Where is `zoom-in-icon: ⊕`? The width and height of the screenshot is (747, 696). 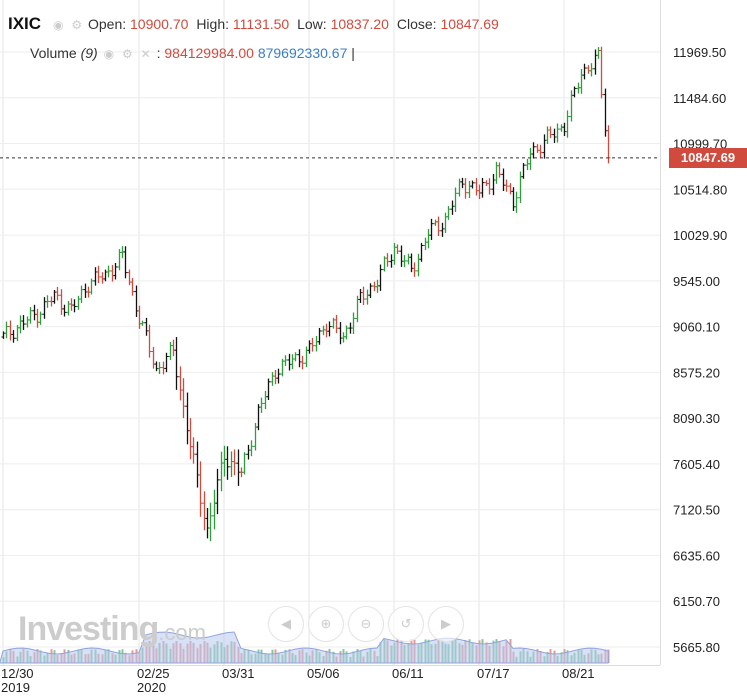
zoom-in-icon: ⊕ is located at coordinates (326, 624).